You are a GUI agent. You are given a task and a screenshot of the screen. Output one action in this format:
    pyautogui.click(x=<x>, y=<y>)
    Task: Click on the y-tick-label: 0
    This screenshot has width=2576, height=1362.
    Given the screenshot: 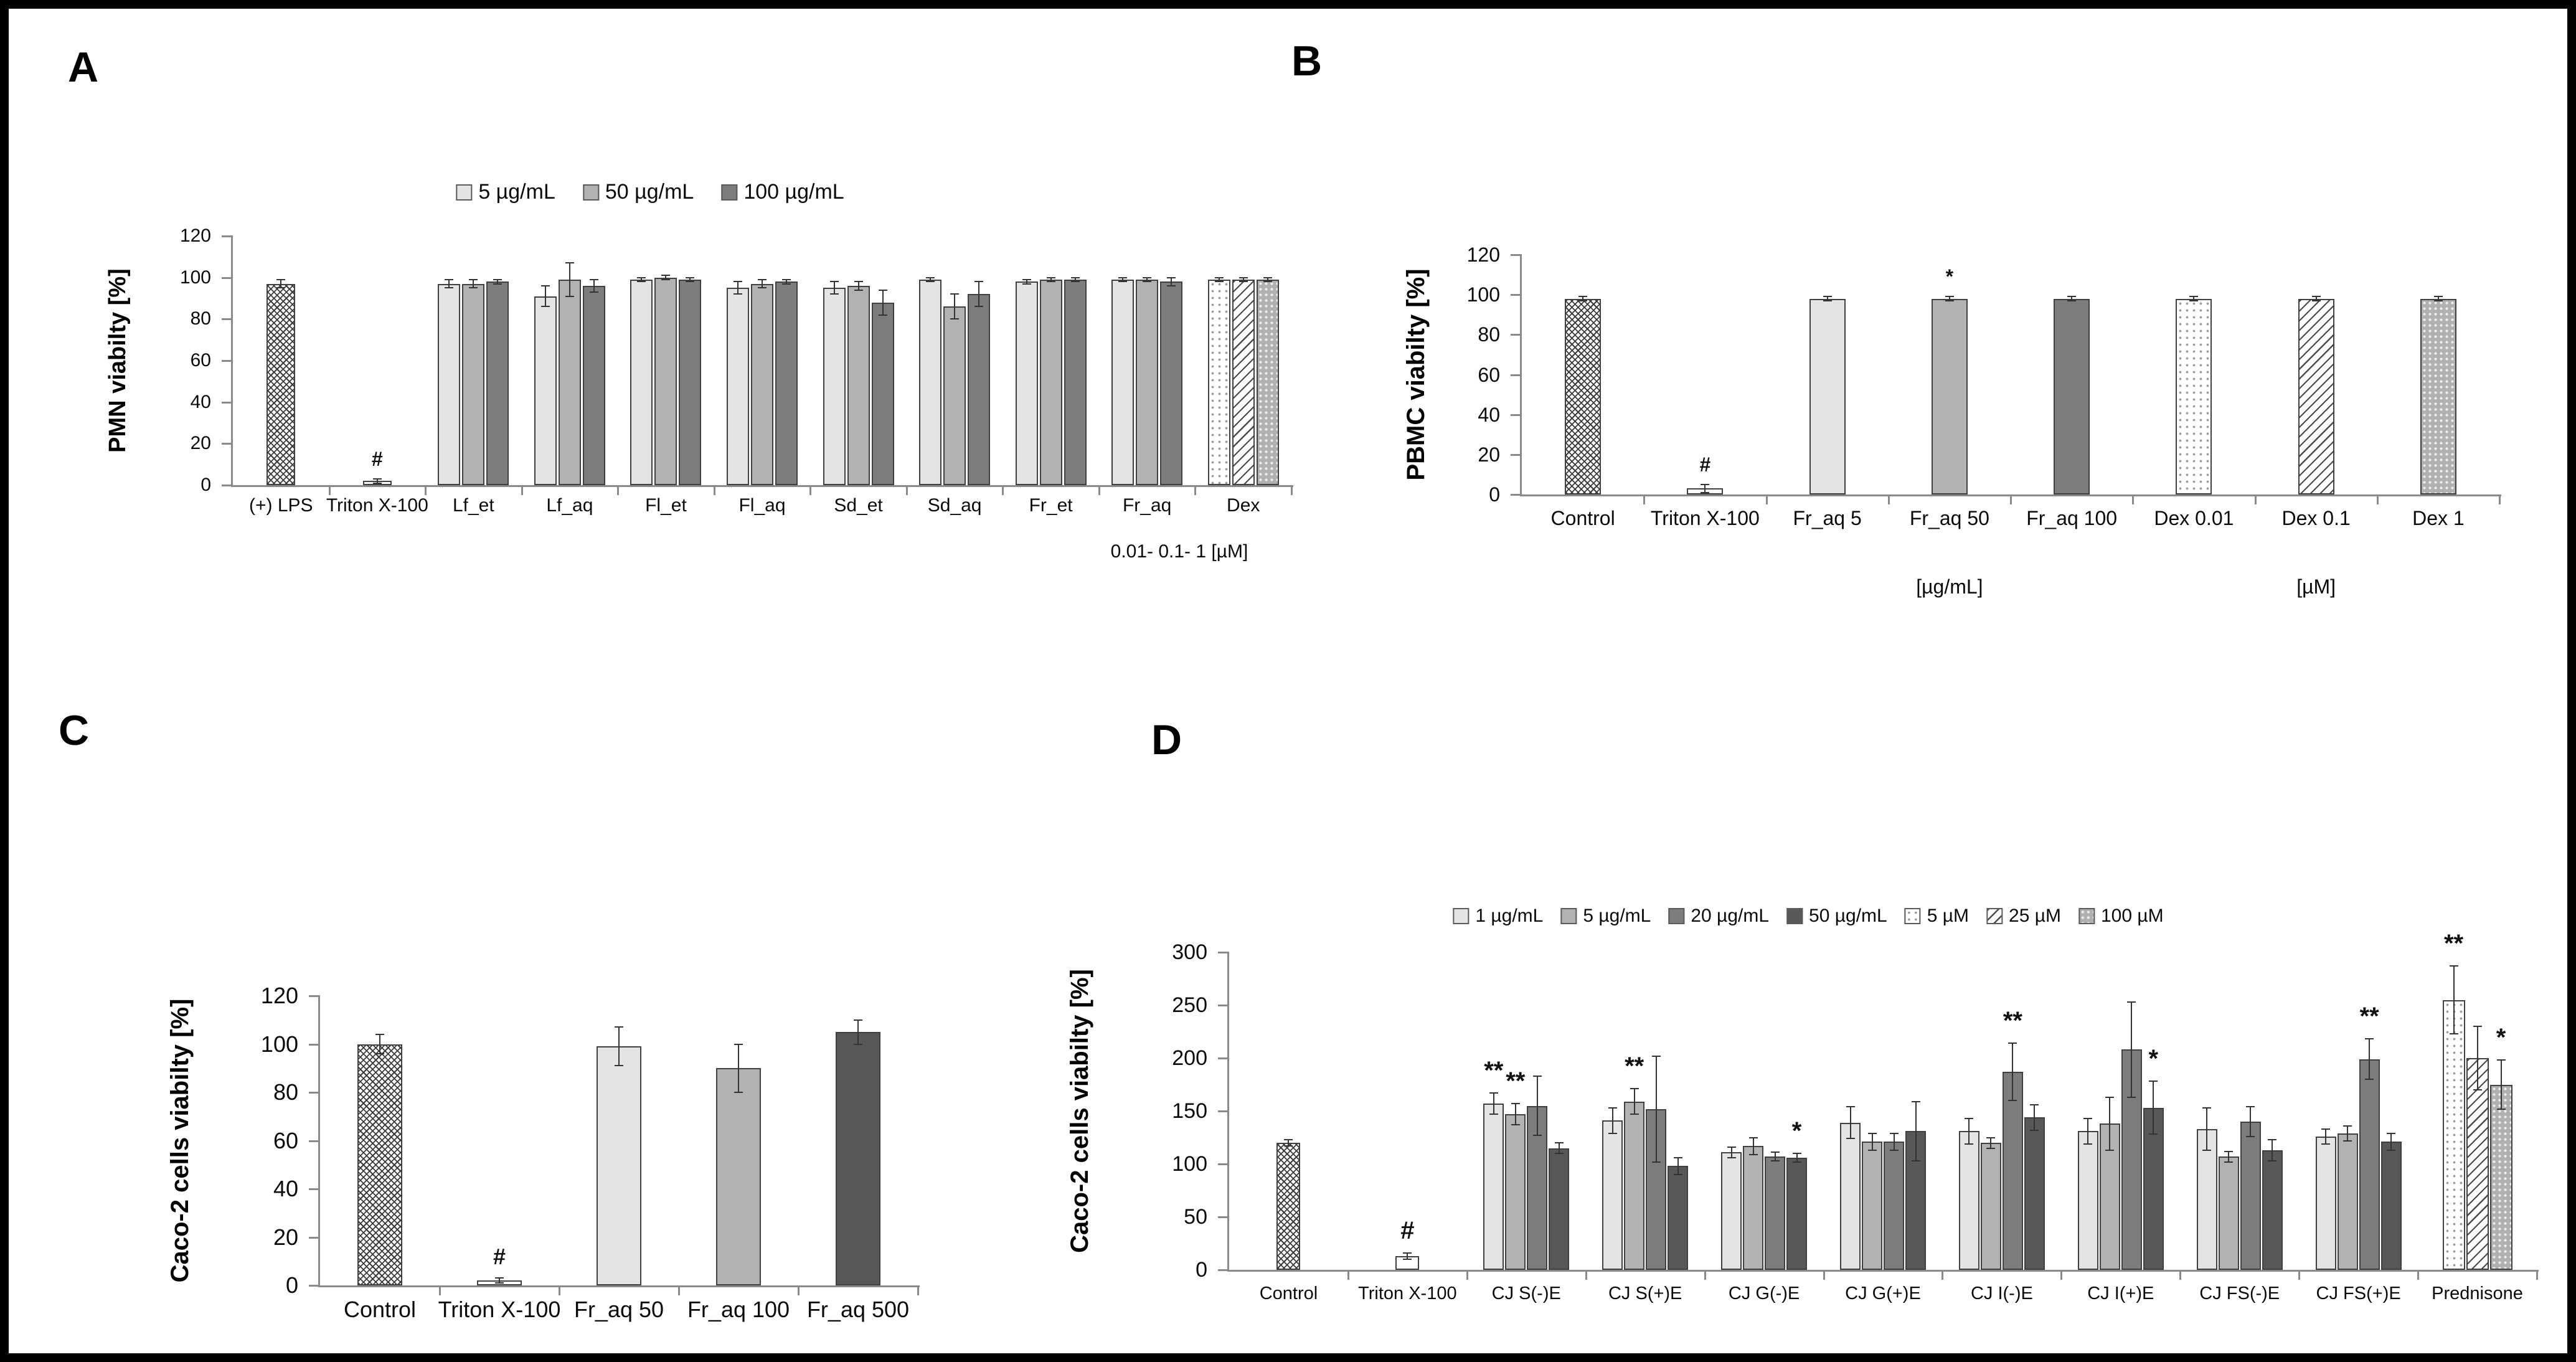 What is the action you would take?
    pyautogui.click(x=1201, y=1270)
    